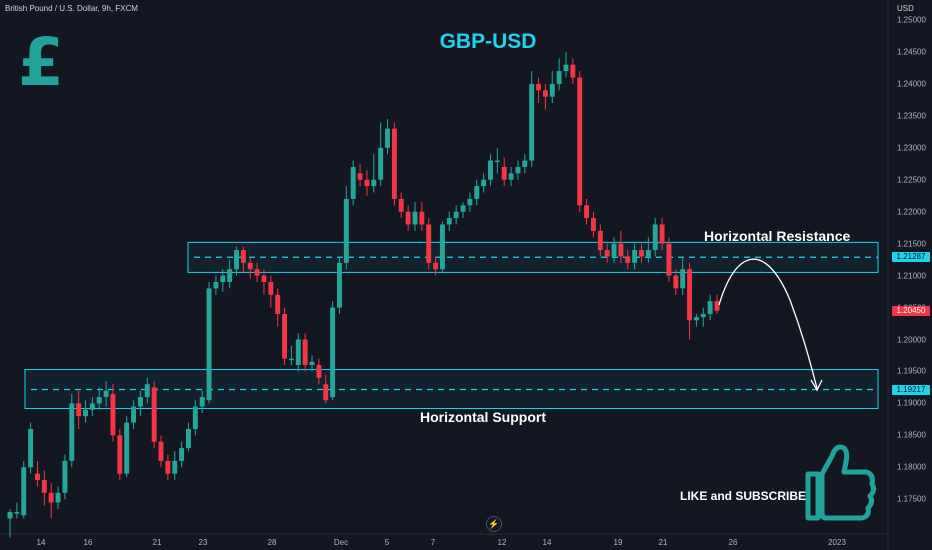 This screenshot has height=550, width=932. What do you see at coordinates (911, 212) in the screenshot?
I see `y-tick-label: 1.22000` at bounding box center [911, 212].